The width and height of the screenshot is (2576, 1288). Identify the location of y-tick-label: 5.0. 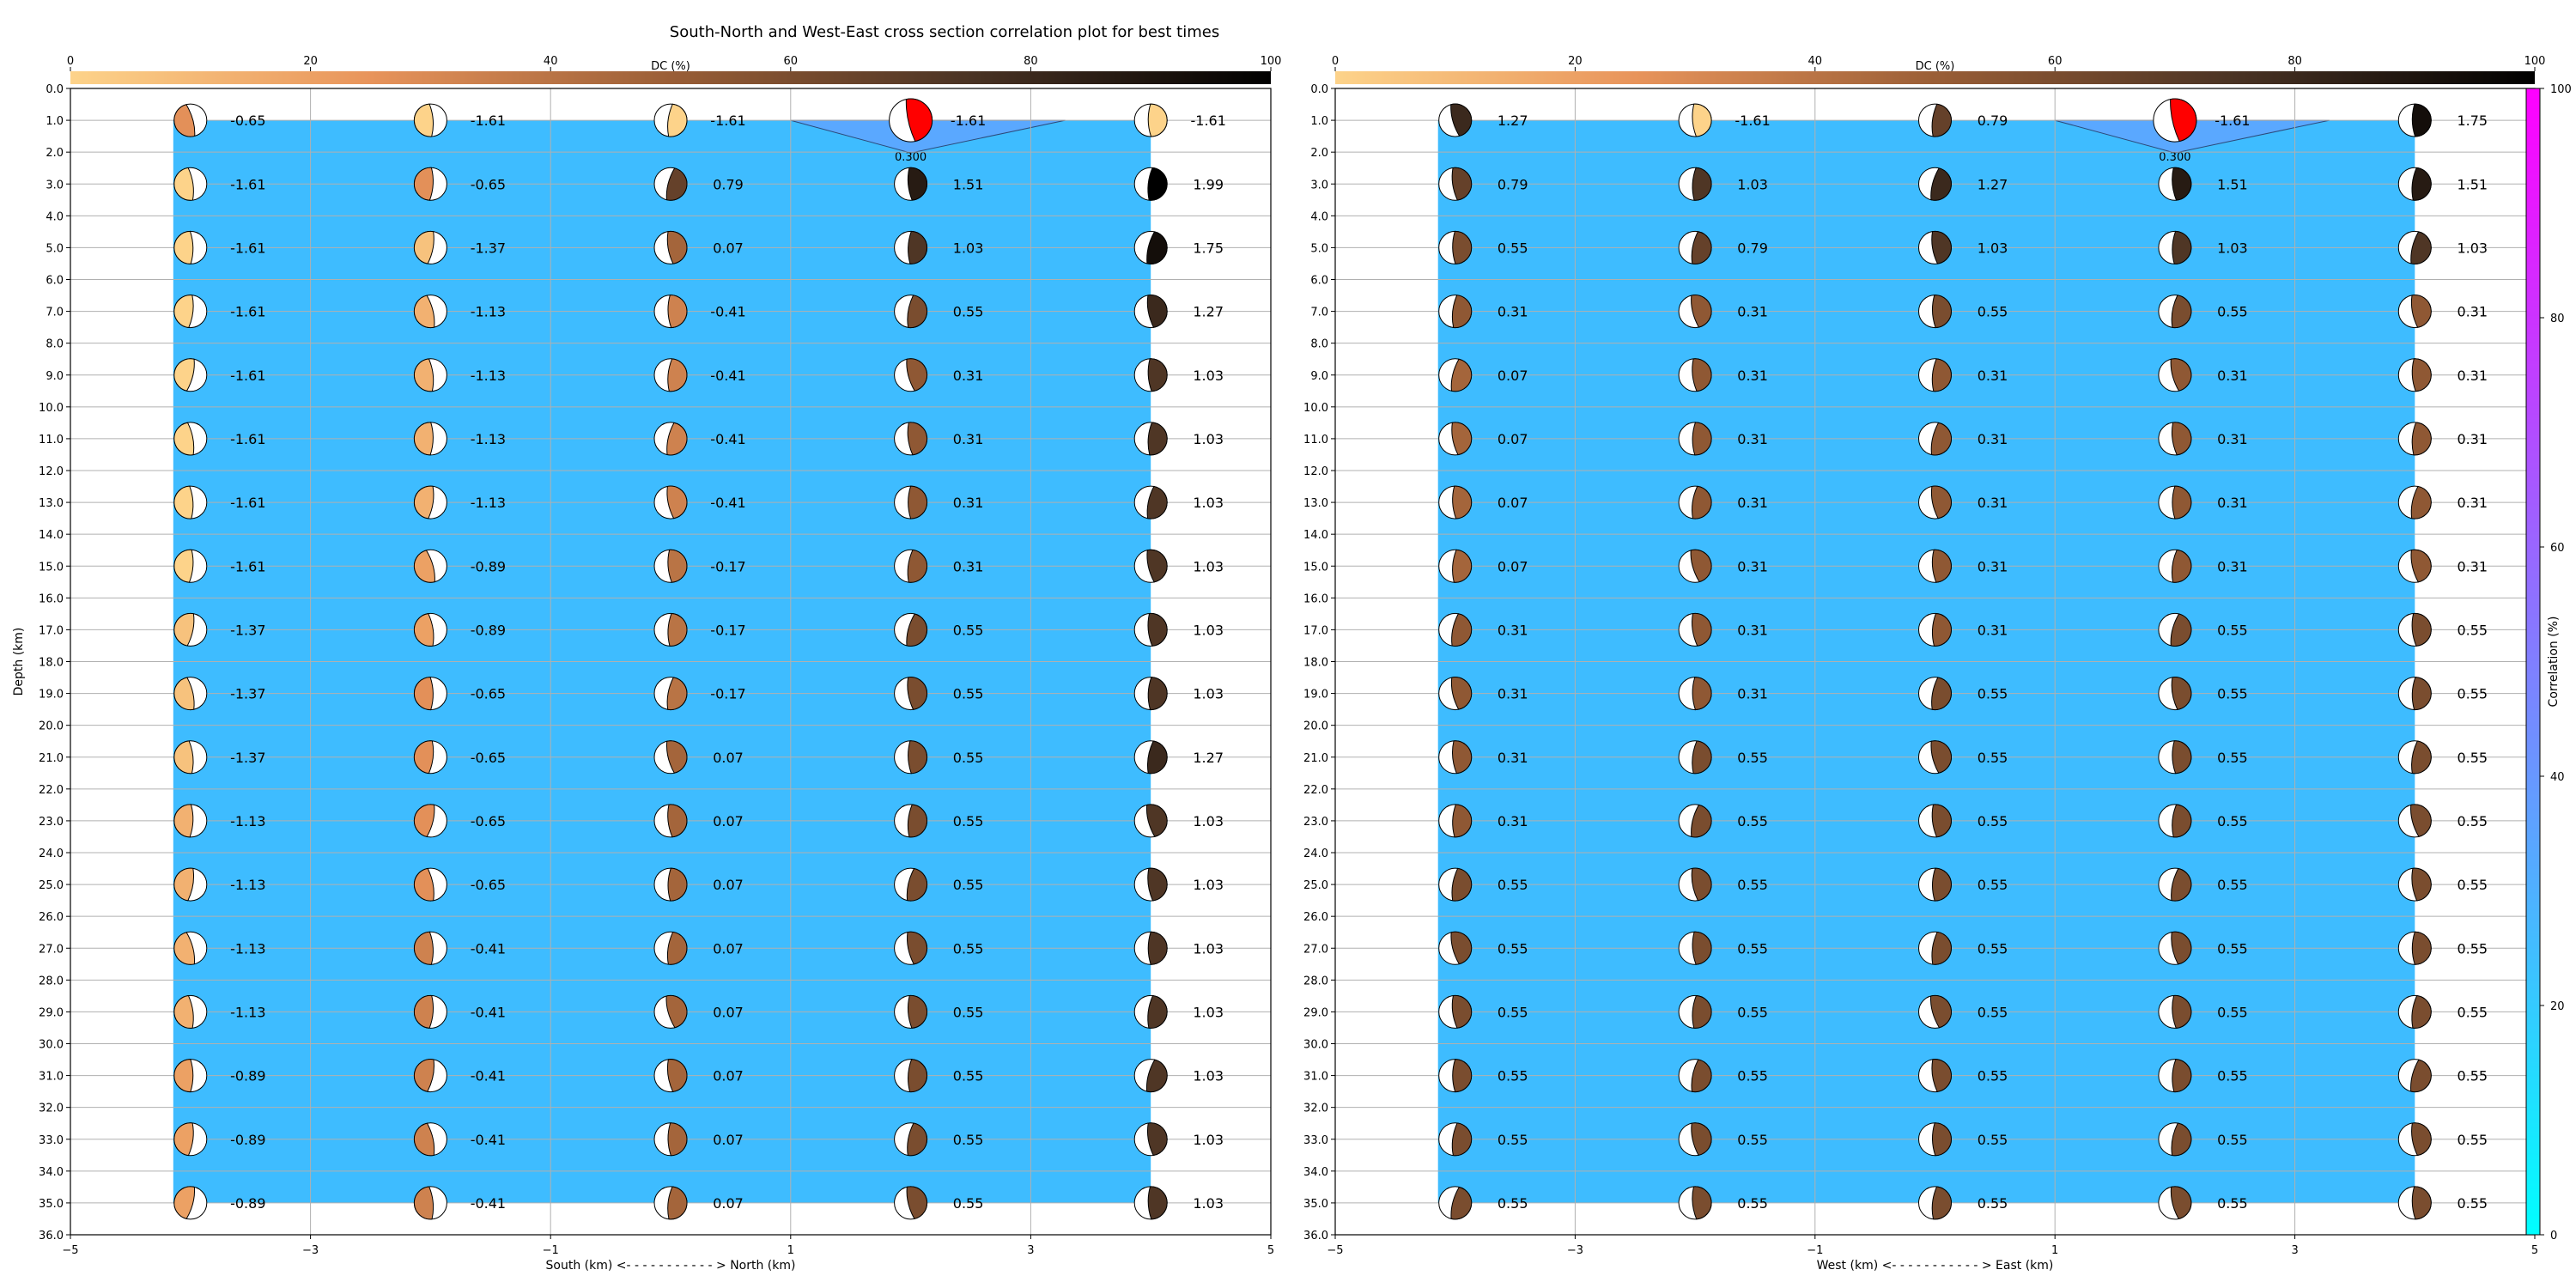
(55, 249).